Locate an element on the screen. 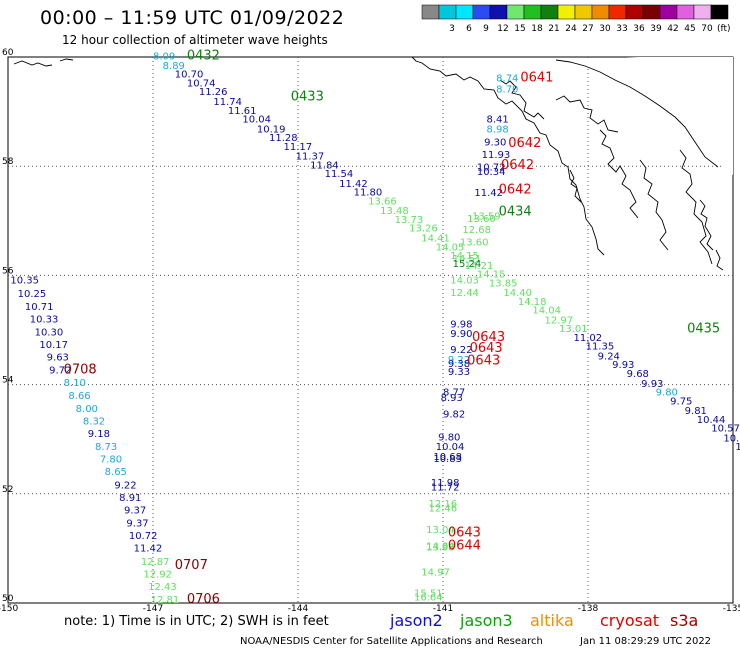  satellite-legend-altika: altika is located at coordinates (552, 620).